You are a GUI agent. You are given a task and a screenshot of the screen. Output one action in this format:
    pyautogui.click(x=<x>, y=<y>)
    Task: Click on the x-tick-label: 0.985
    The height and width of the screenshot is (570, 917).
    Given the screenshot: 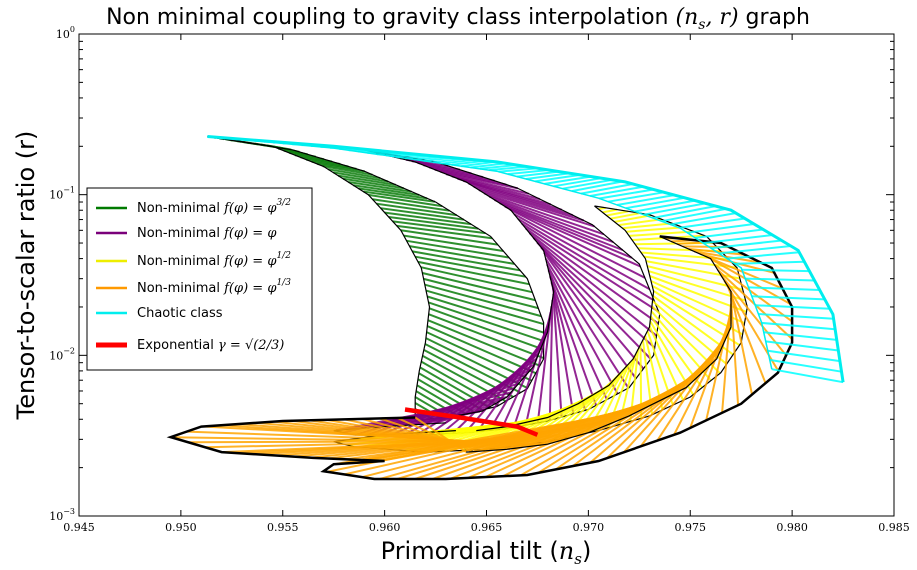 What is the action you would take?
    pyautogui.click(x=894, y=527)
    